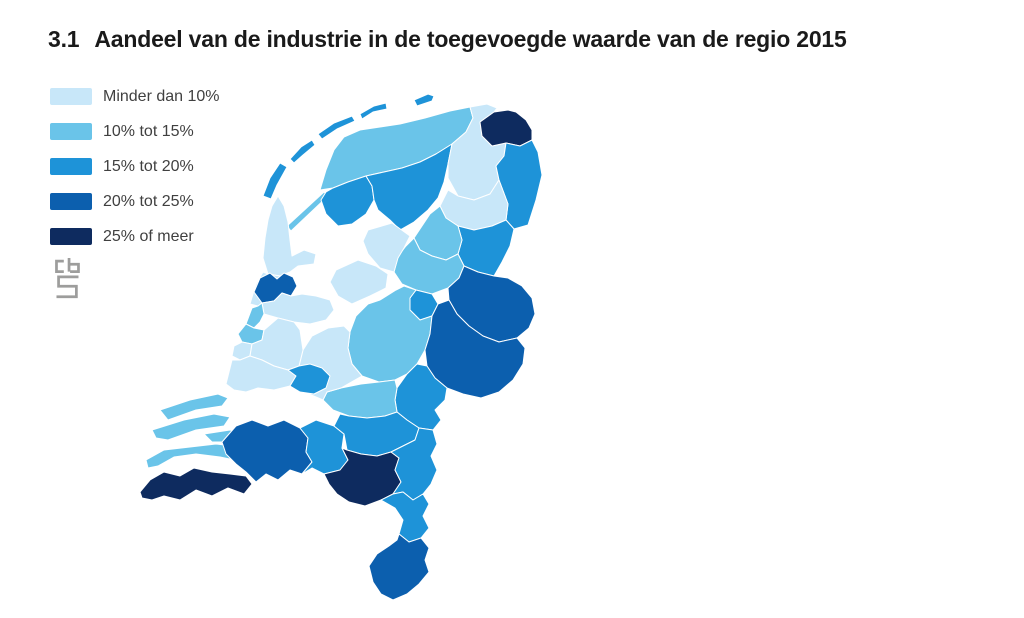 Image resolution: width=1024 pixels, height=618 pixels. What do you see at coordinates (67, 278) in the screenshot?
I see `cbs-logo-icon` at bounding box center [67, 278].